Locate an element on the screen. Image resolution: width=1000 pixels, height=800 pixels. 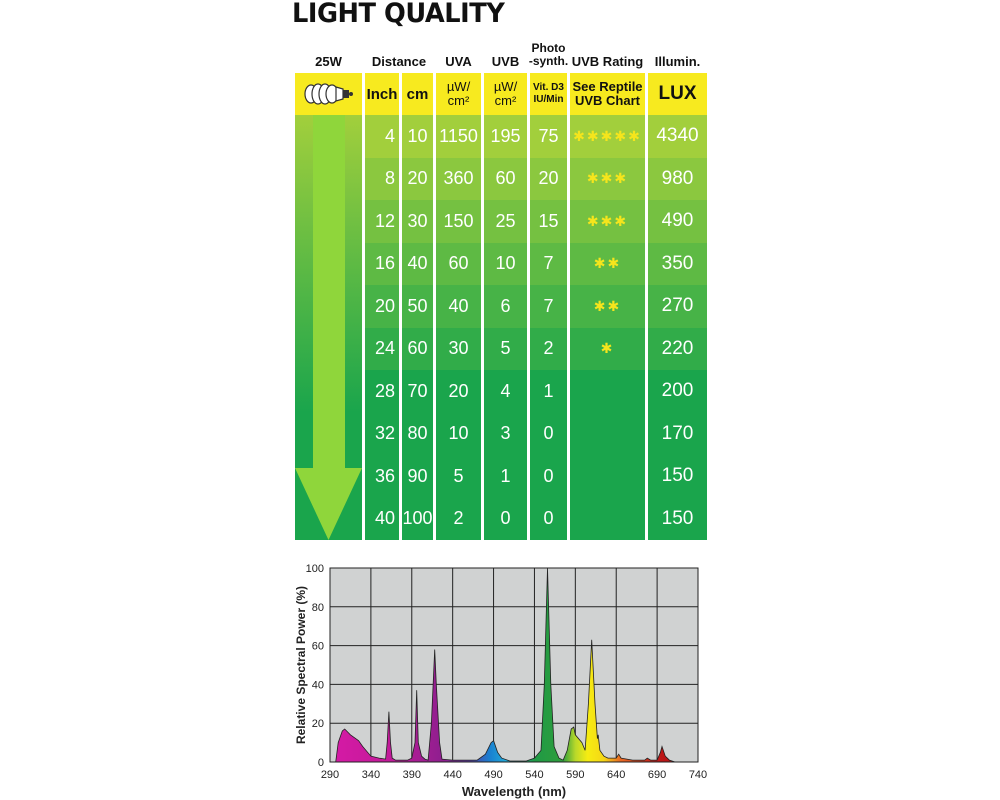
cell-cm: 10 is located at coordinates (417, 136).